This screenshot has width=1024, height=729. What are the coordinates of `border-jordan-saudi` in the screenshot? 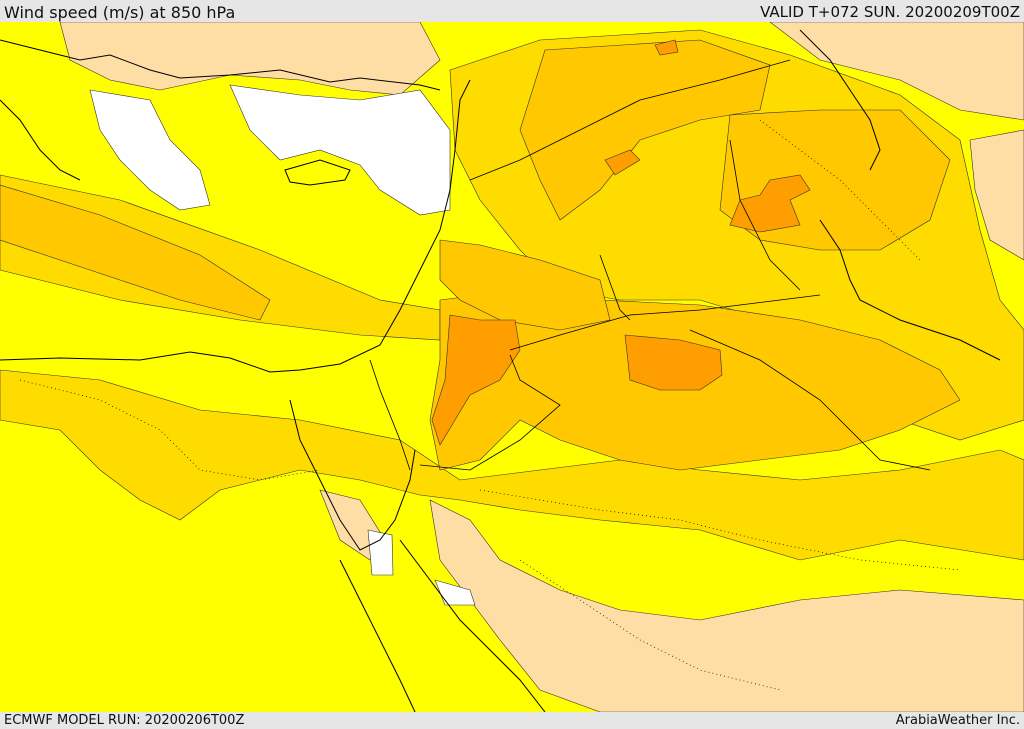 It's located at (490, 412).